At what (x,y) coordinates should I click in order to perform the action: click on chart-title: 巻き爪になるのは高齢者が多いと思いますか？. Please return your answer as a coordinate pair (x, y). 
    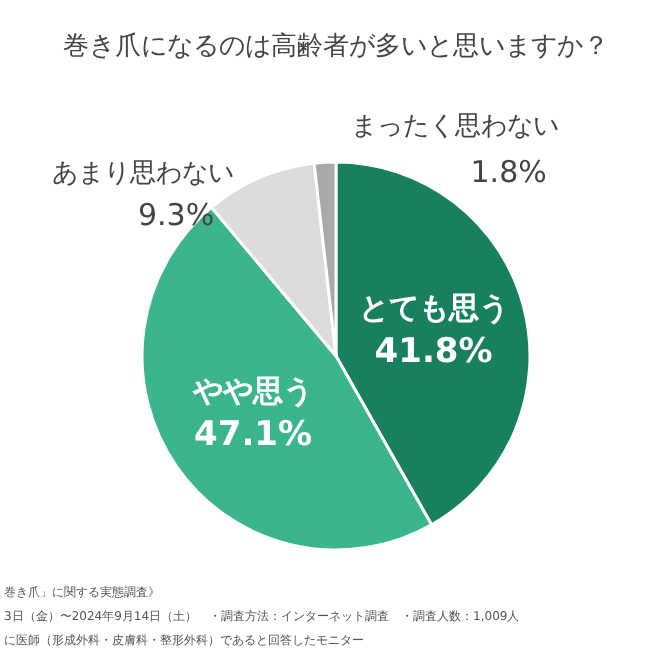
    Looking at the image, I should click on (336, 46).